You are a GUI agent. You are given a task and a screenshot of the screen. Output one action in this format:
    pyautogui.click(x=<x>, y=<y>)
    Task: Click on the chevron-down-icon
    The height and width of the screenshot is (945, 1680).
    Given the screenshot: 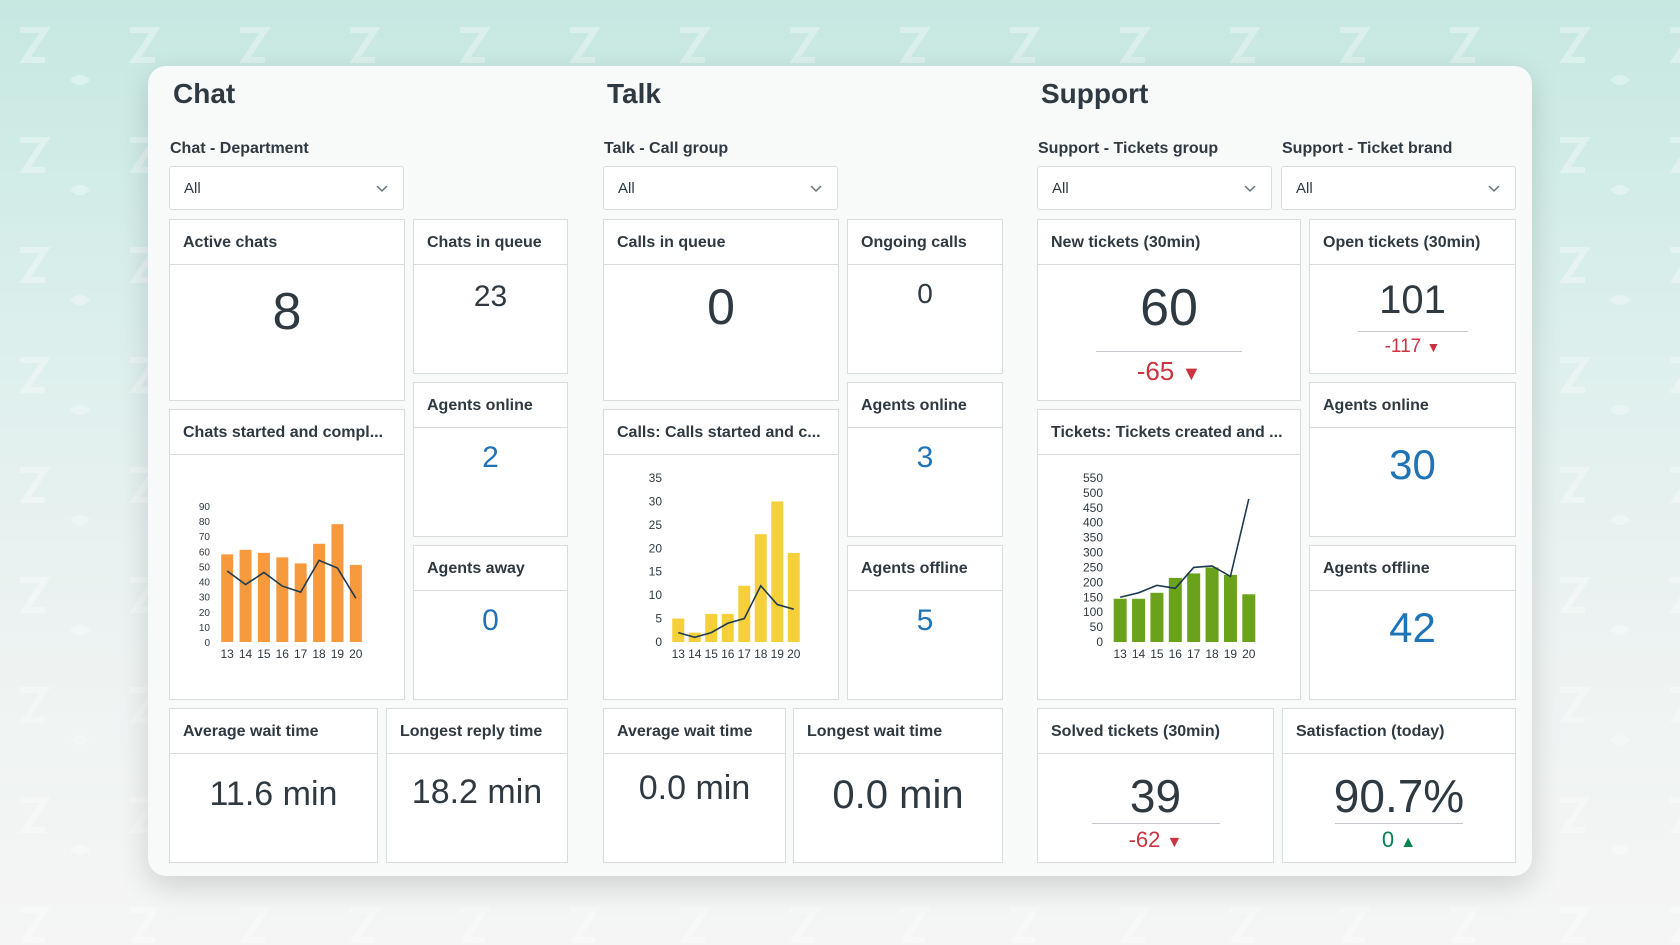 What is the action you would take?
    pyautogui.click(x=1494, y=189)
    